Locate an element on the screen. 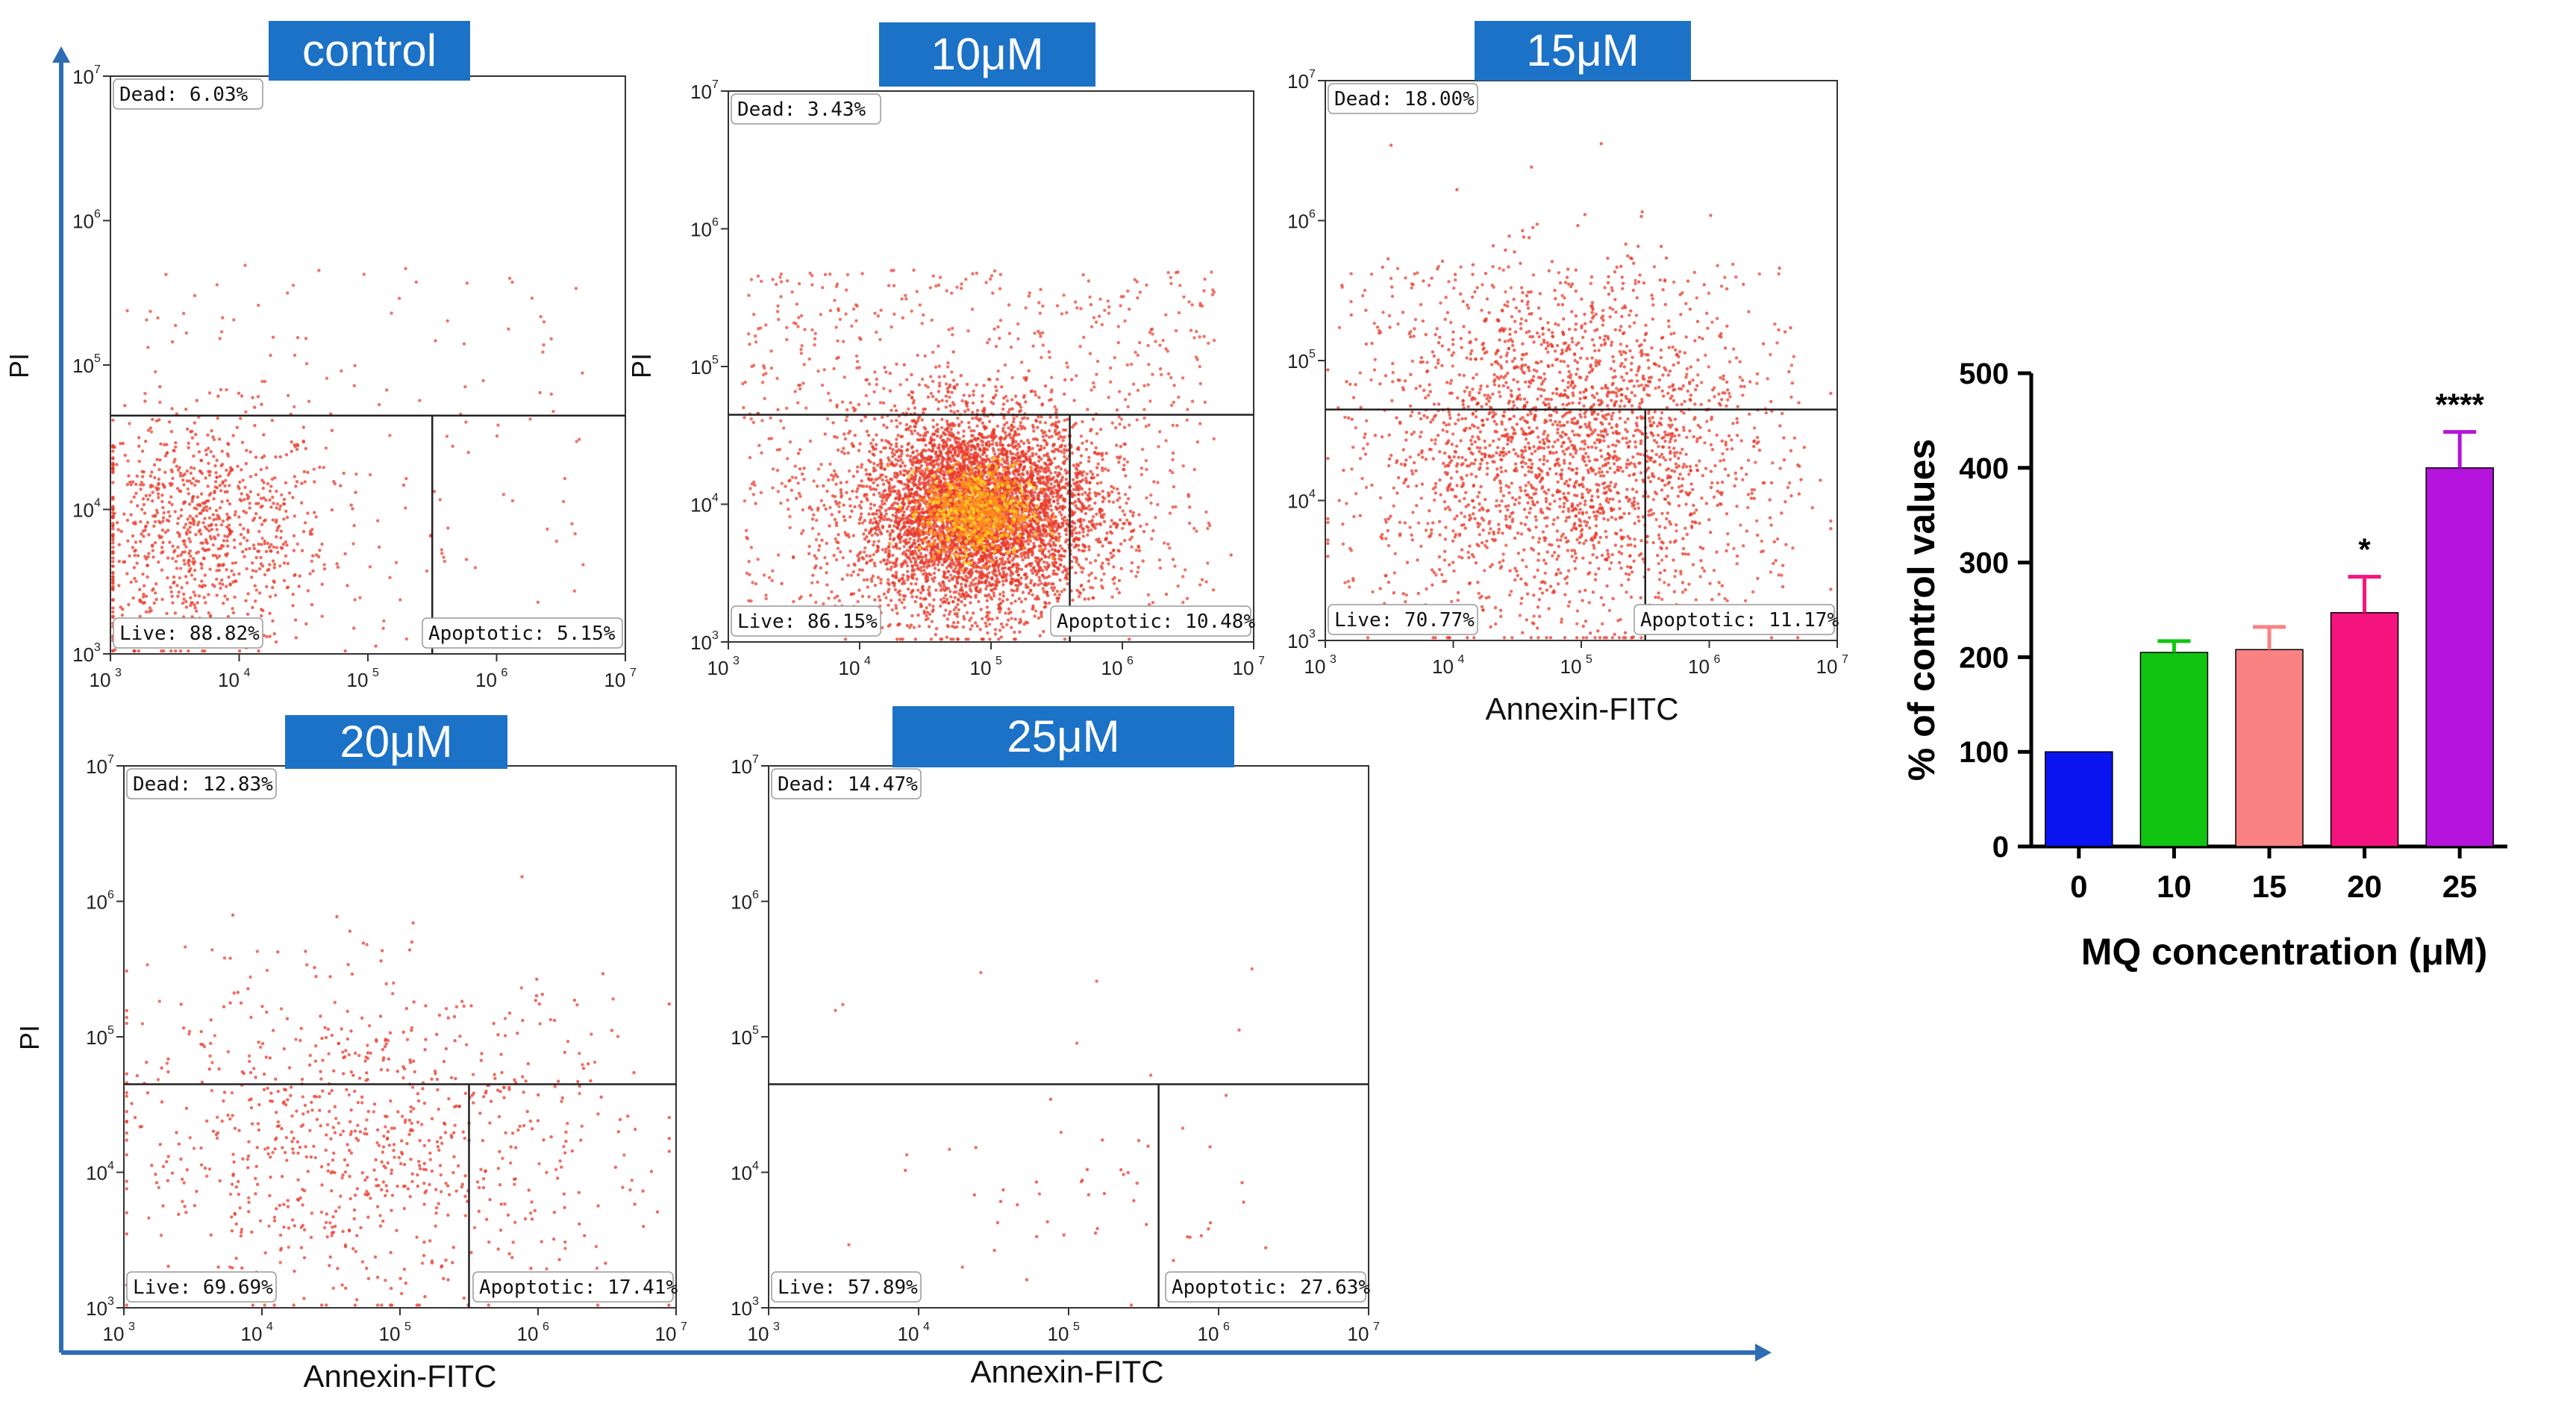  live-label-box is located at coordinates (188, 633).